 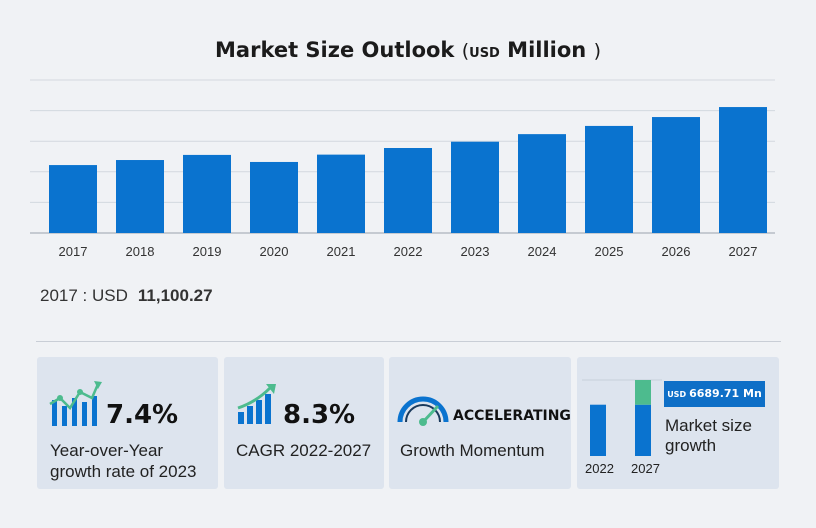 I want to click on mini-growth-chart, so click(x=622, y=417).